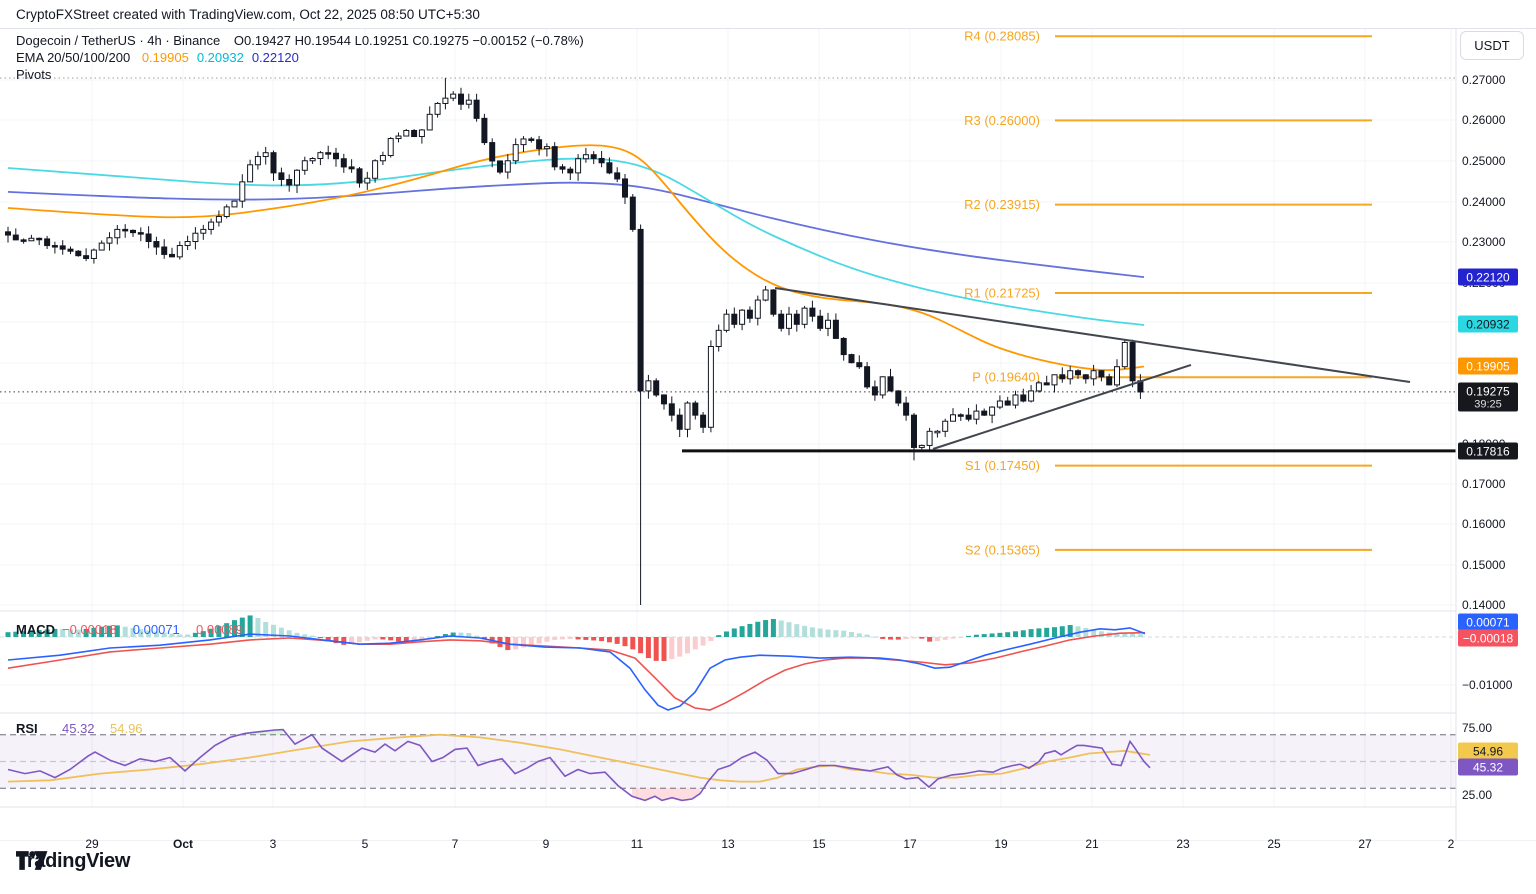 The width and height of the screenshot is (1536, 894). What do you see at coordinates (126, 728) in the screenshot?
I see `rsi-legend-value: 54.96` at bounding box center [126, 728].